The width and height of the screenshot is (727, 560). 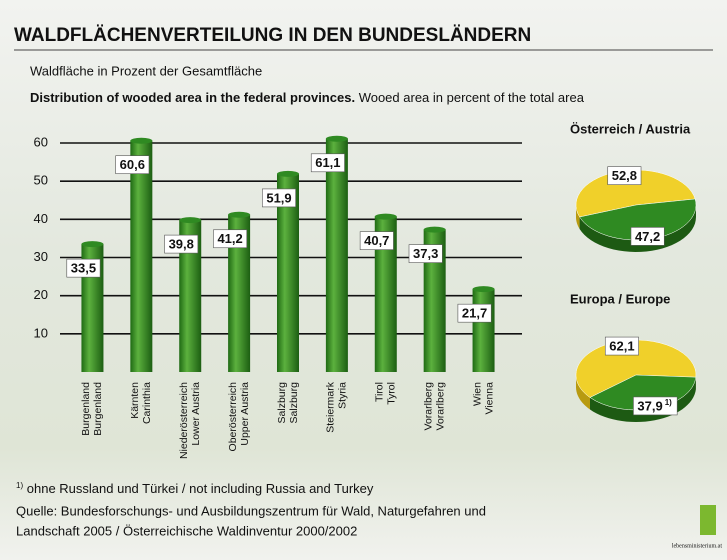 I want to click on subtitle: Waldfläche in Prozent der Gesamtfläche, so click(x=146, y=70).